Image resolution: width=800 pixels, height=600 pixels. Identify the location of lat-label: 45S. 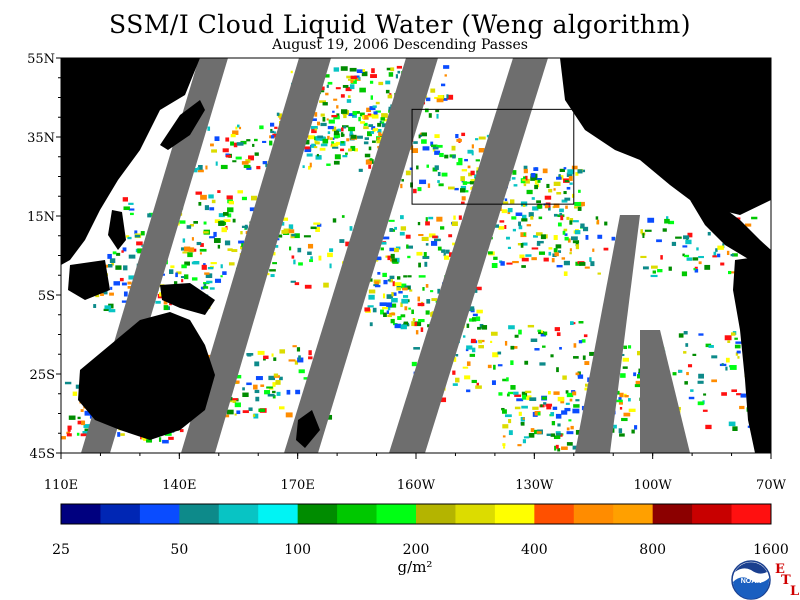
(42, 454).